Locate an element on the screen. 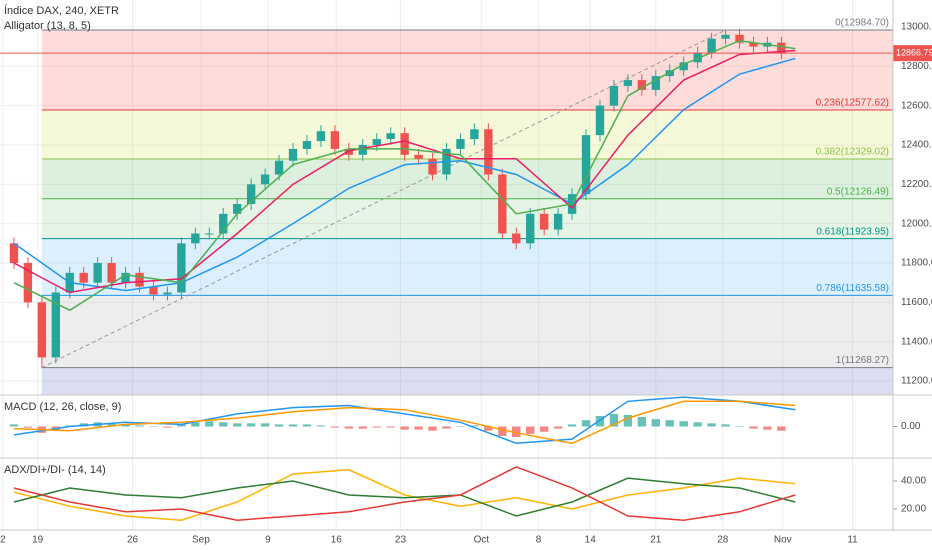 This screenshot has height=550, width=932. y-tick-label: 12600.00 is located at coordinates (916, 105).